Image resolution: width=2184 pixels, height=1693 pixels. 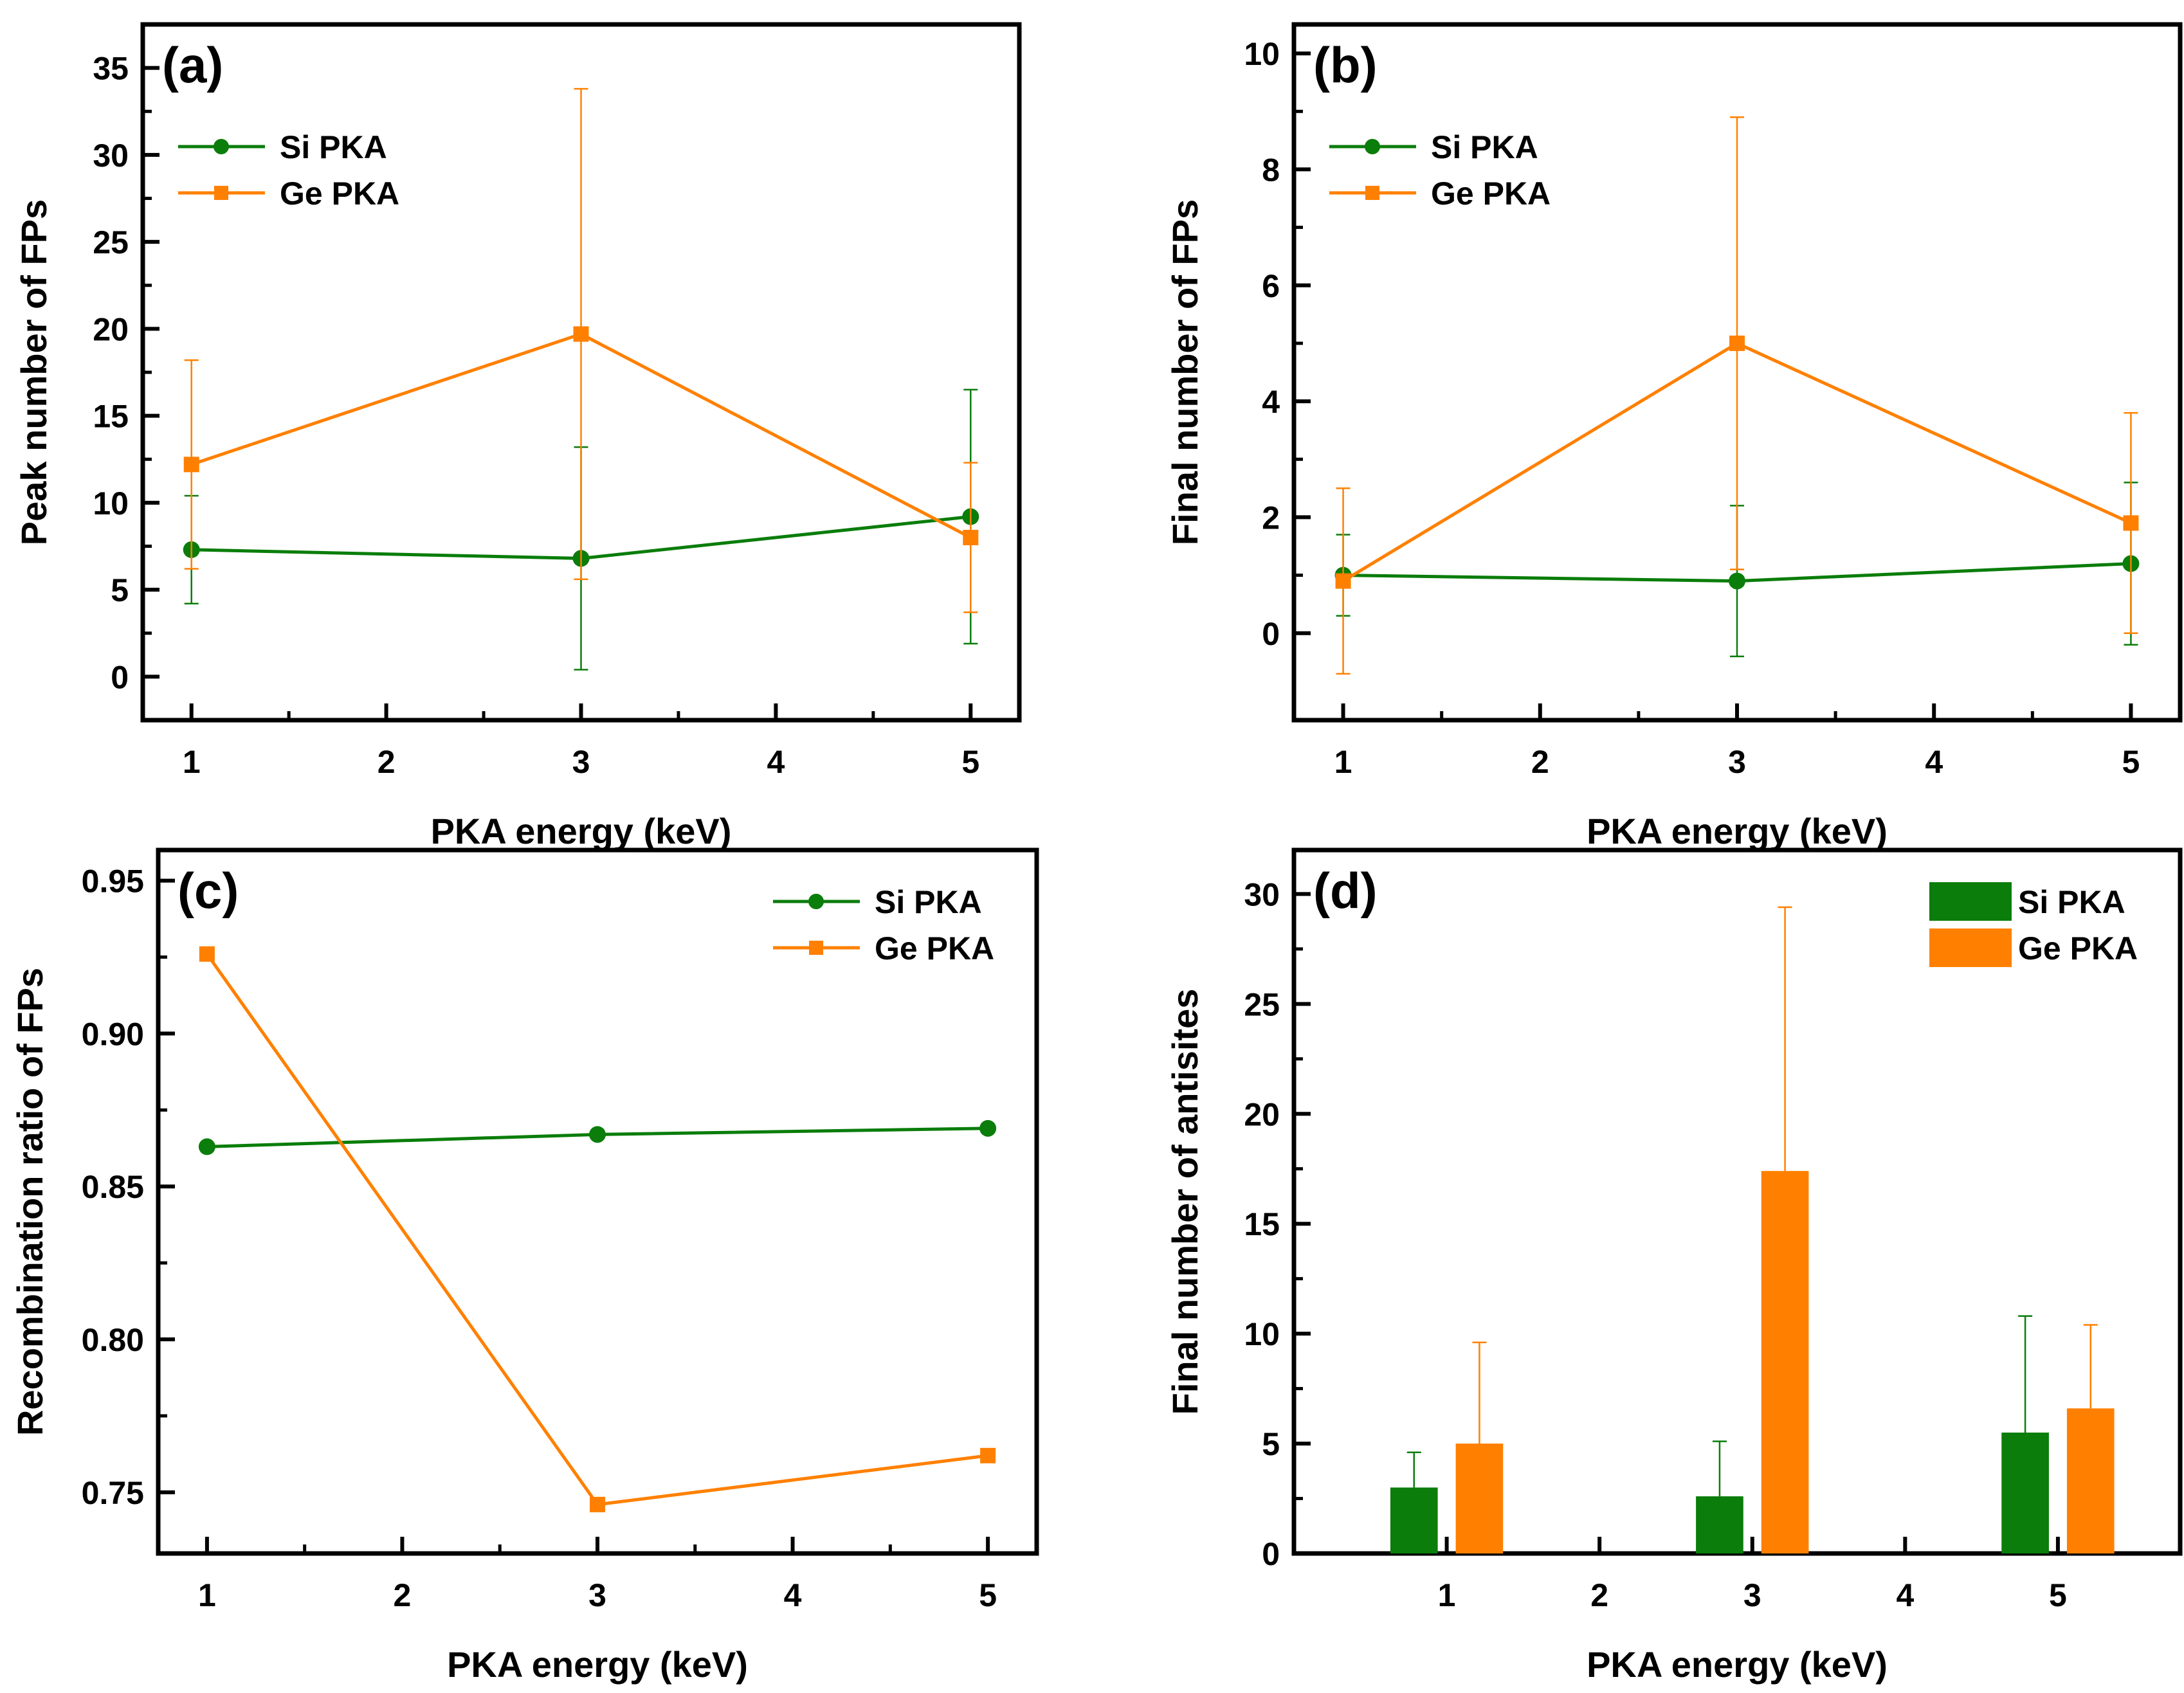 I want to click on y-axis-title: Final number of antisites, so click(x=1185, y=1202).